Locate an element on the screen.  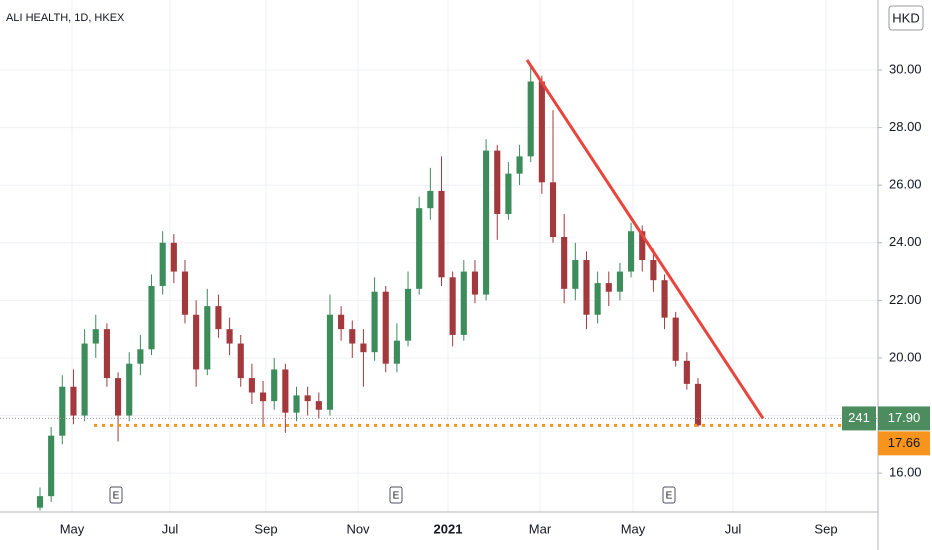
trend-count: 241 is located at coordinates (859, 417).